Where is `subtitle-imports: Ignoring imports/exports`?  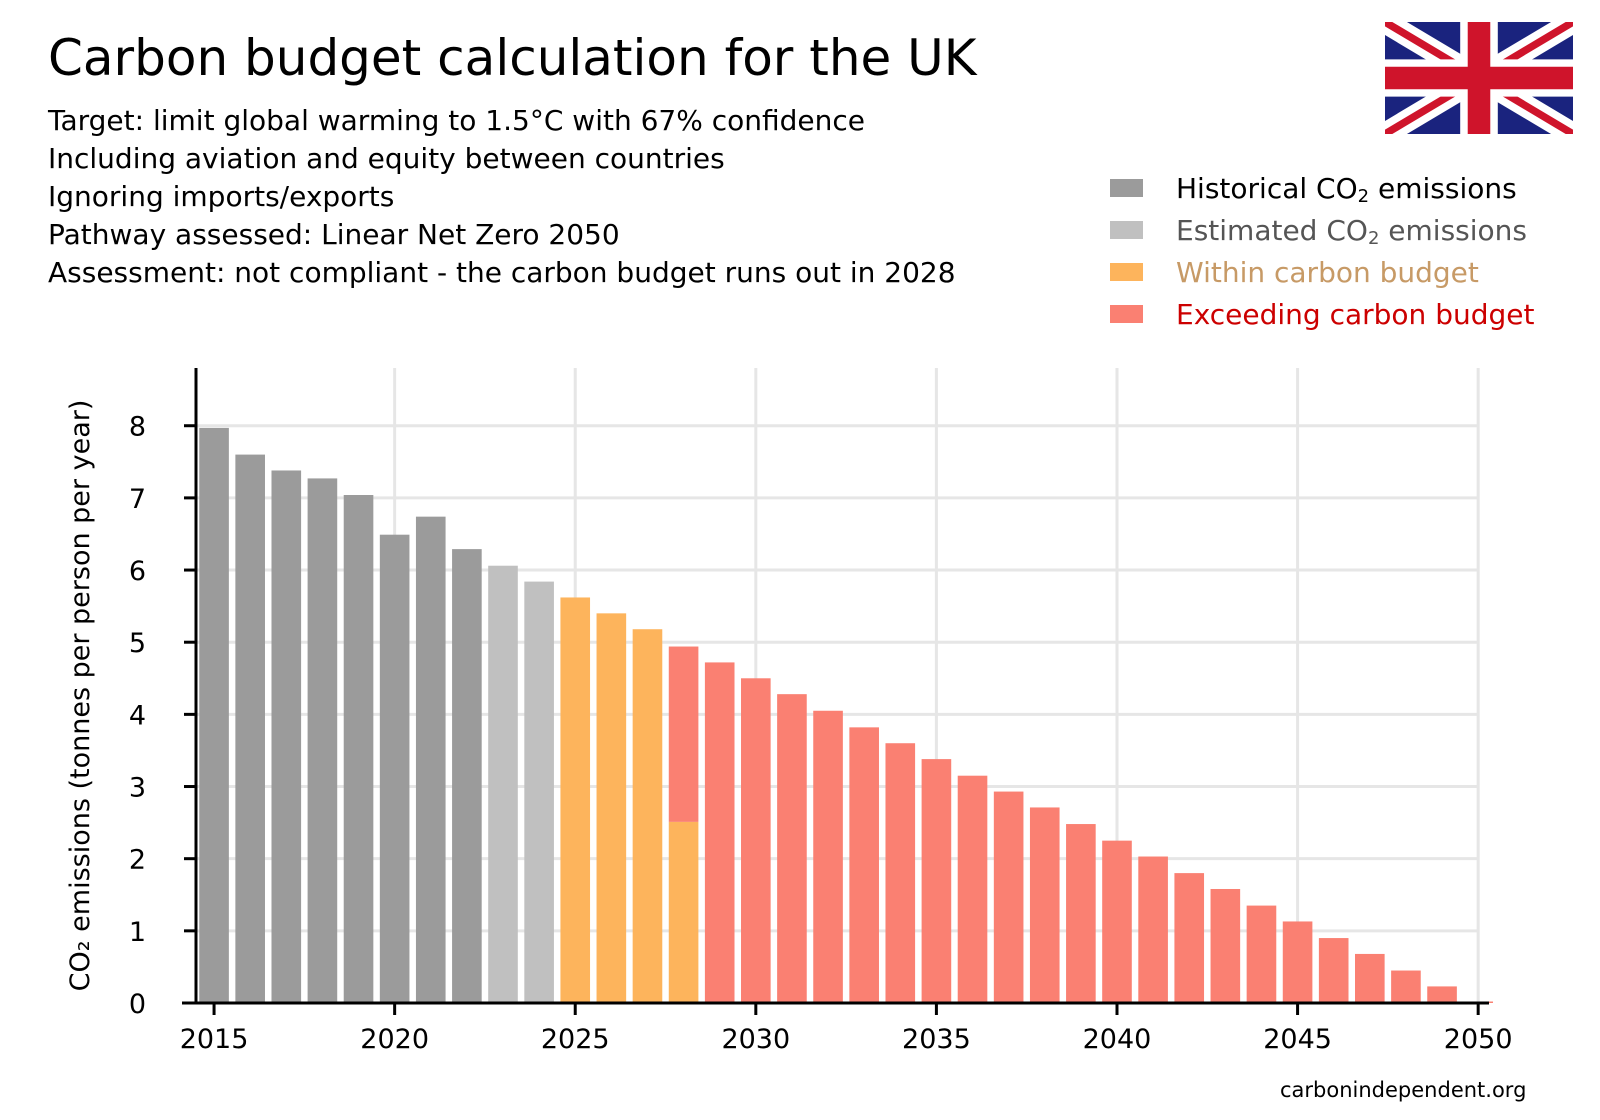 subtitle-imports: Ignoring imports/exports is located at coordinates (221, 196).